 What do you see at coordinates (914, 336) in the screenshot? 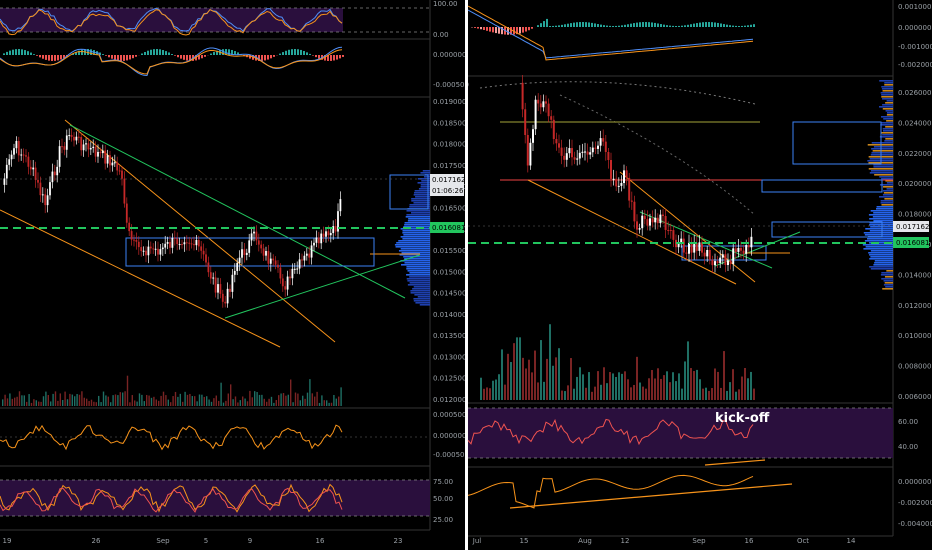
I see `right-price-tick: 0.010000` at bounding box center [914, 336].